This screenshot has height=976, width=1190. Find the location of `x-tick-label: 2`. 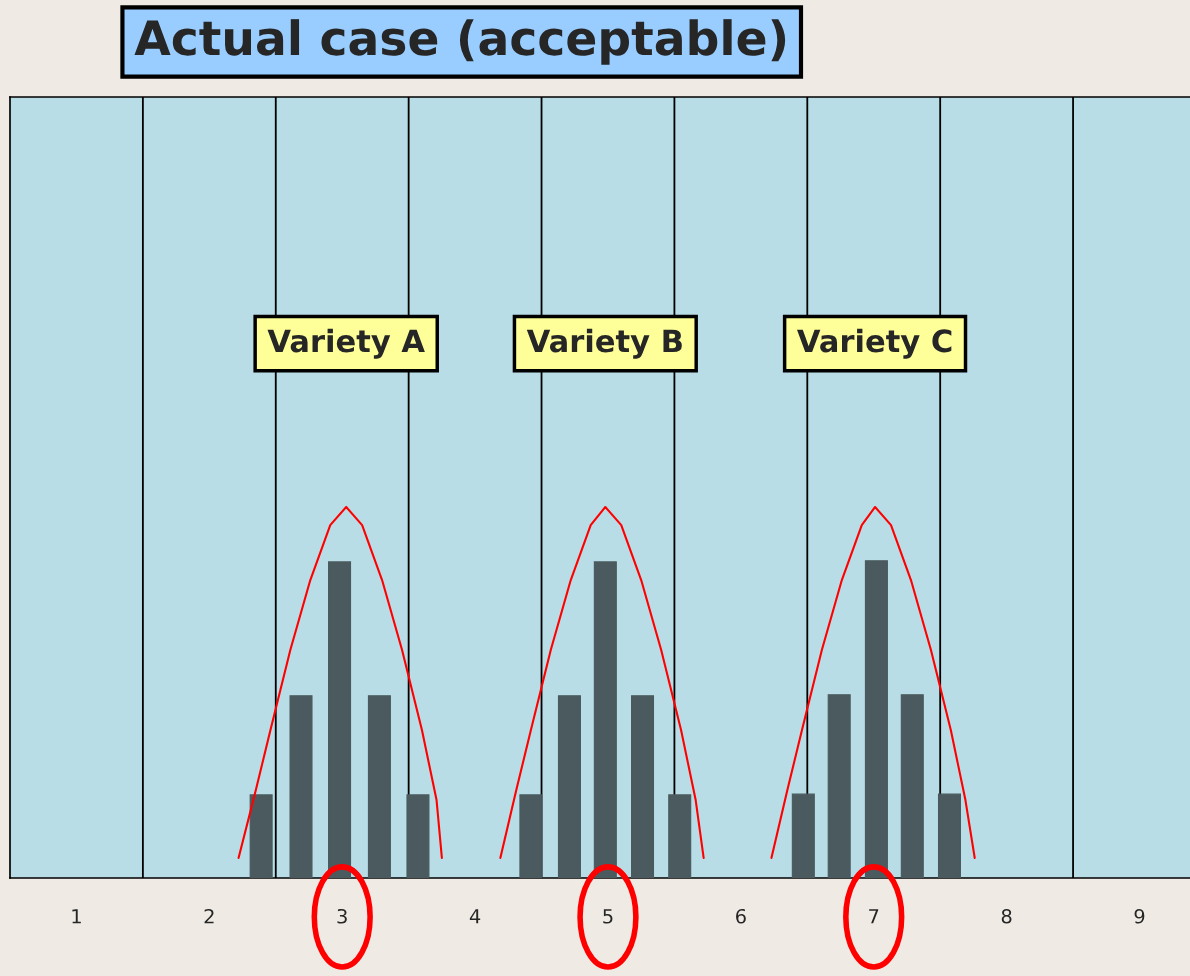

x-tick-label: 2 is located at coordinates (209, 916).